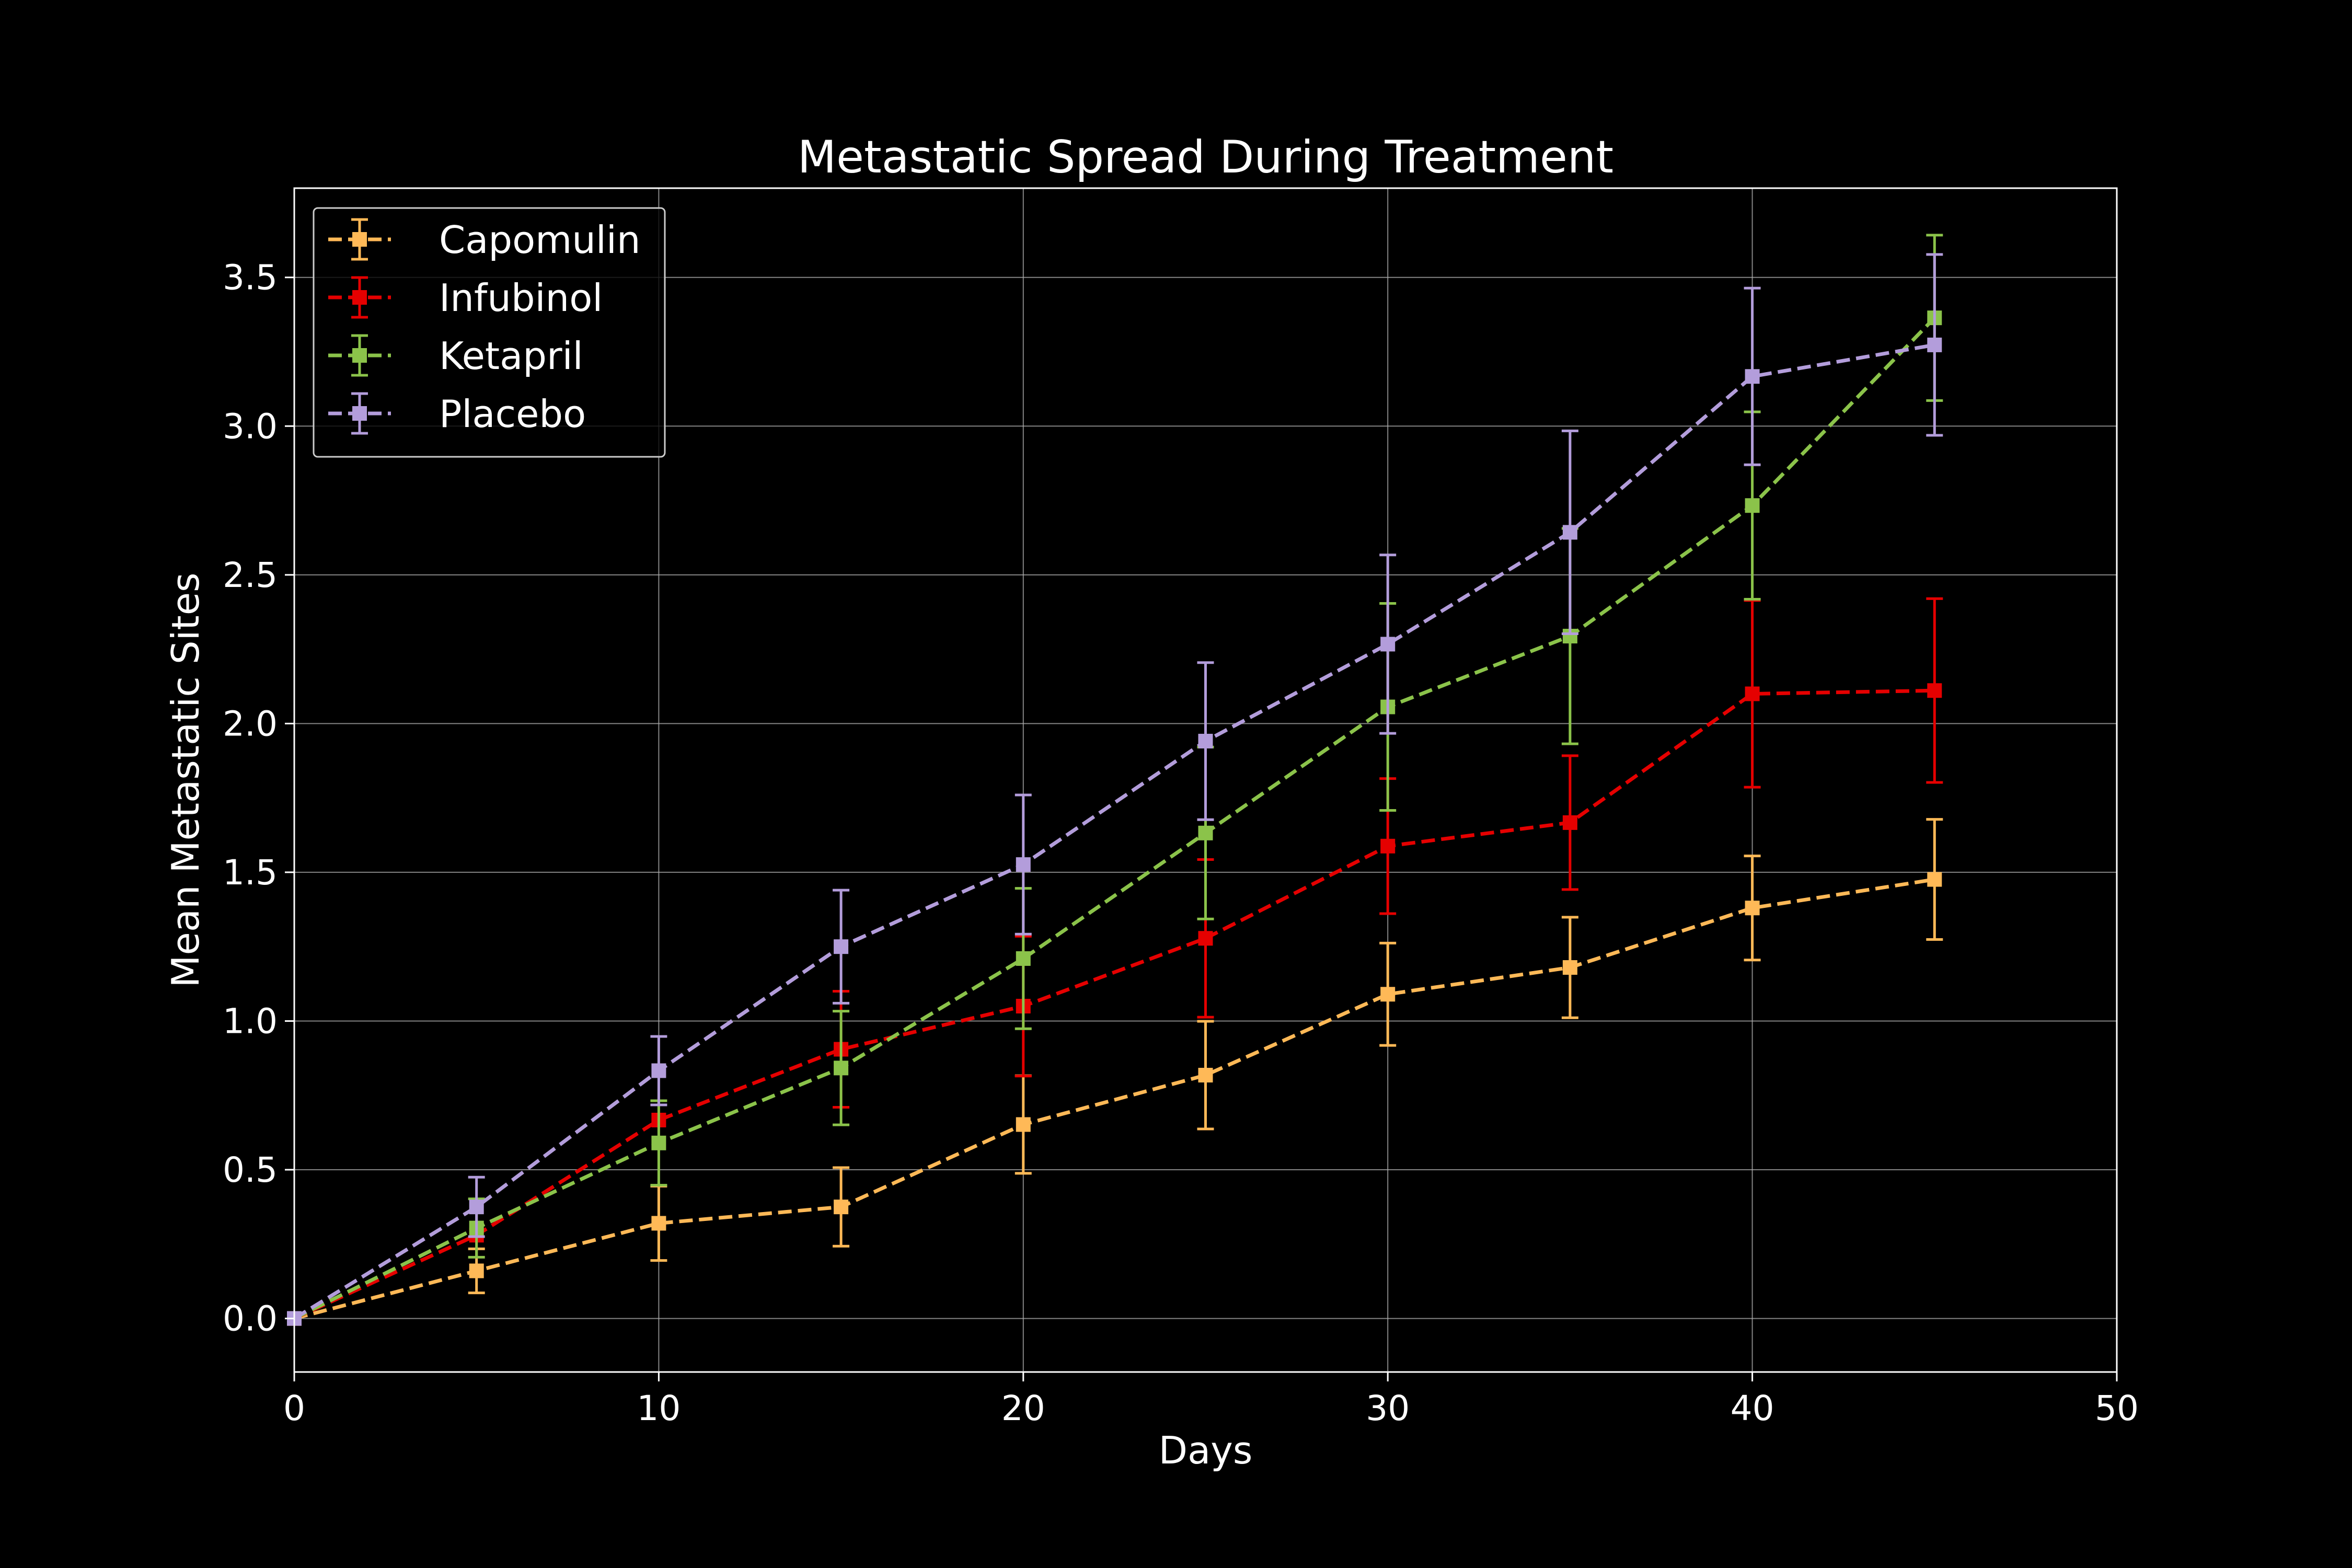 This screenshot has height=1568, width=2352. What do you see at coordinates (511, 356) in the screenshot?
I see `legend-label: Ketapril` at bounding box center [511, 356].